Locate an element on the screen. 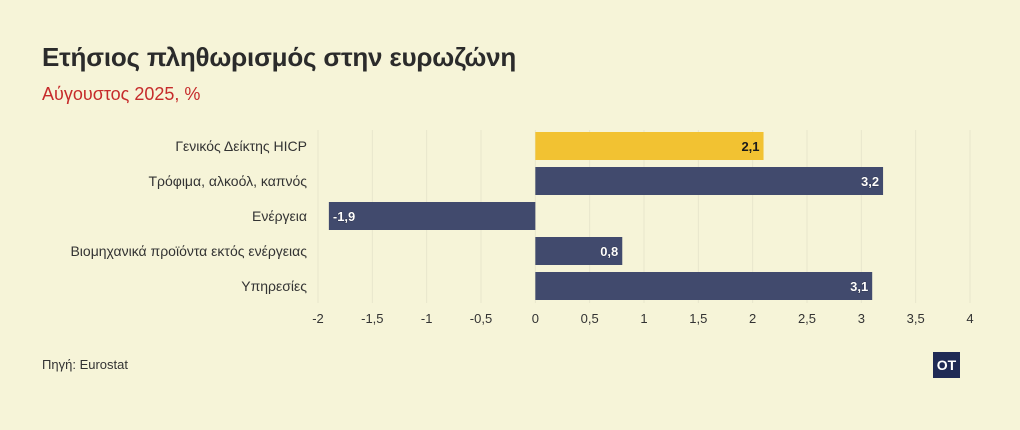 The height and width of the screenshot is (430, 1020). category-label: Ενέργεια is located at coordinates (279, 216).